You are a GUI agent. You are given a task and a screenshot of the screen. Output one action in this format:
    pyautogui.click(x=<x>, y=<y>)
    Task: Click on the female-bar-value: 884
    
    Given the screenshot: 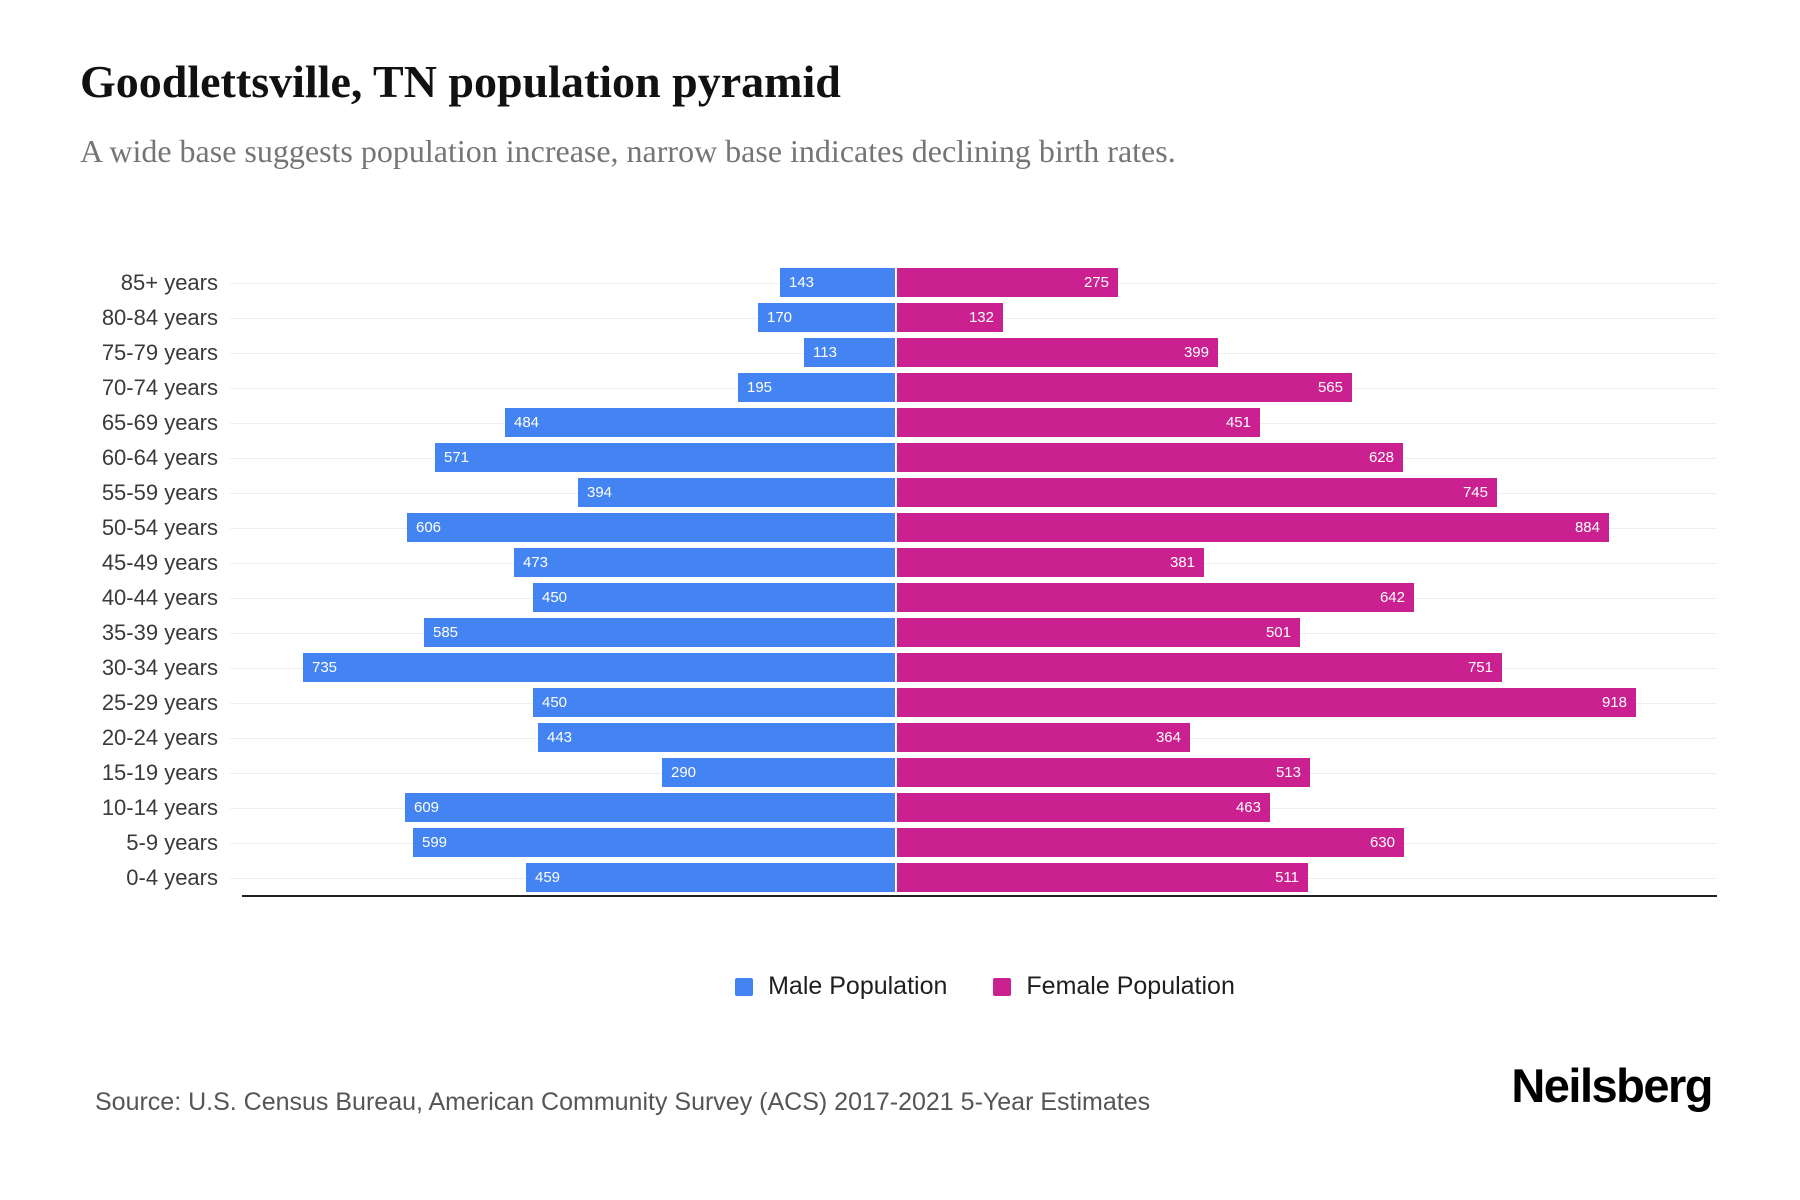 What is the action you would take?
    pyautogui.click(x=1587, y=527)
    